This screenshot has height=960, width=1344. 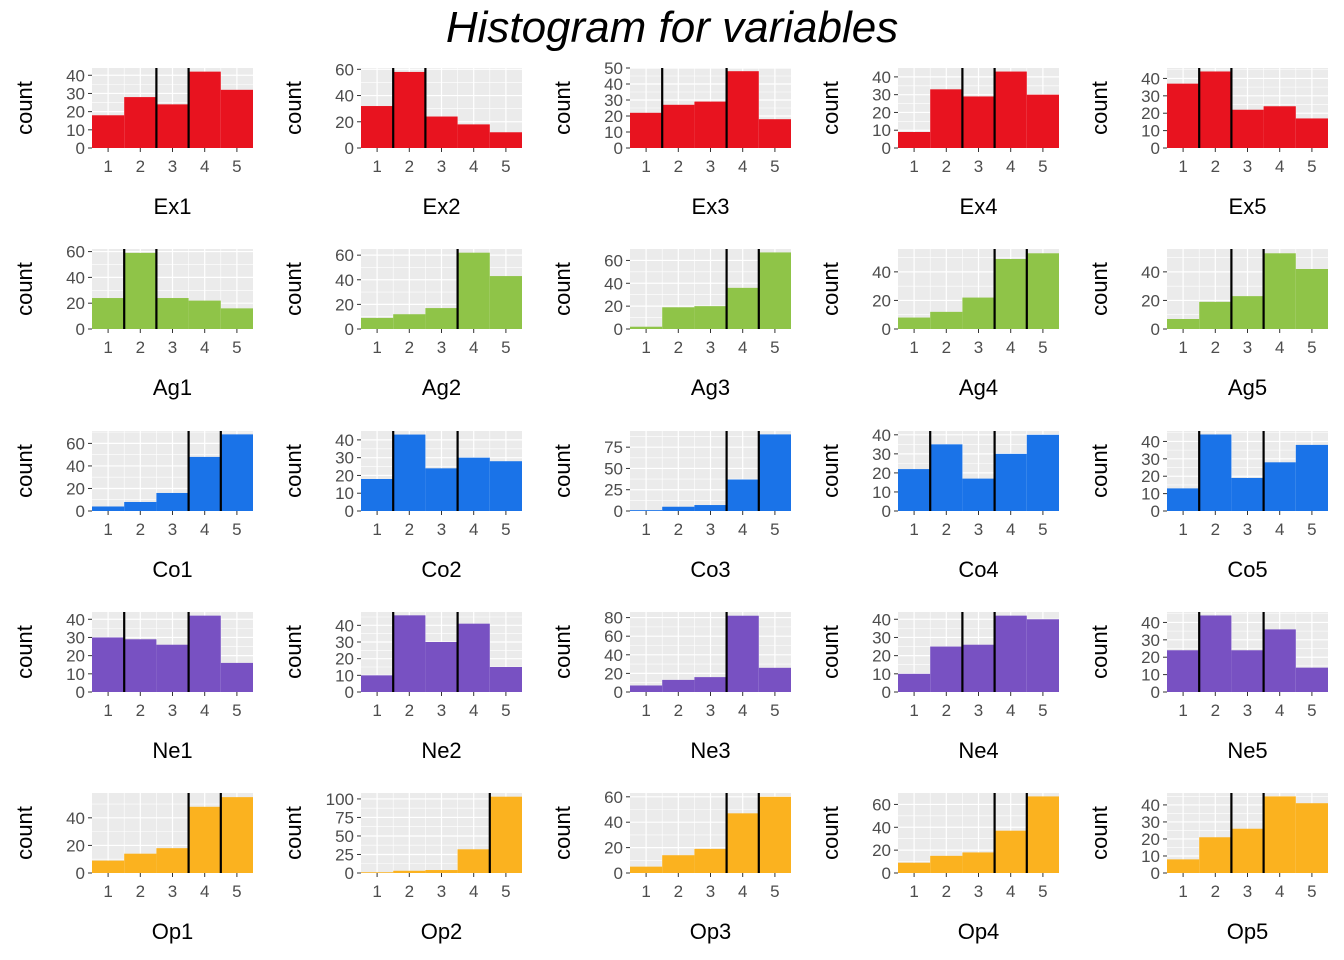 I want to click on x-axis-title: Ne4, so click(x=978, y=750).